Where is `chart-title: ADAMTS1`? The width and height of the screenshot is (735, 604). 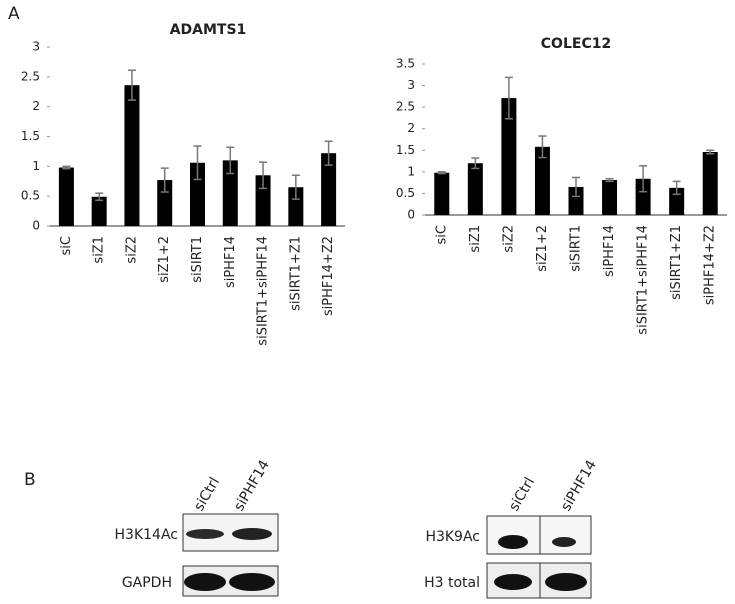
chart-title: ADAMTS1 is located at coordinates (208, 30).